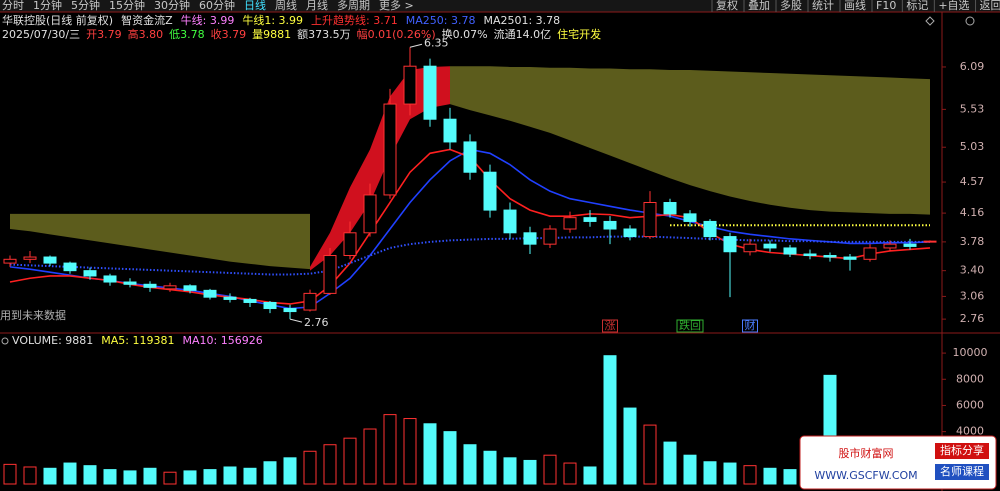  Describe the element at coordinates (41, 34) in the screenshot. I see `info-text: 2025/07/30/三` at that location.